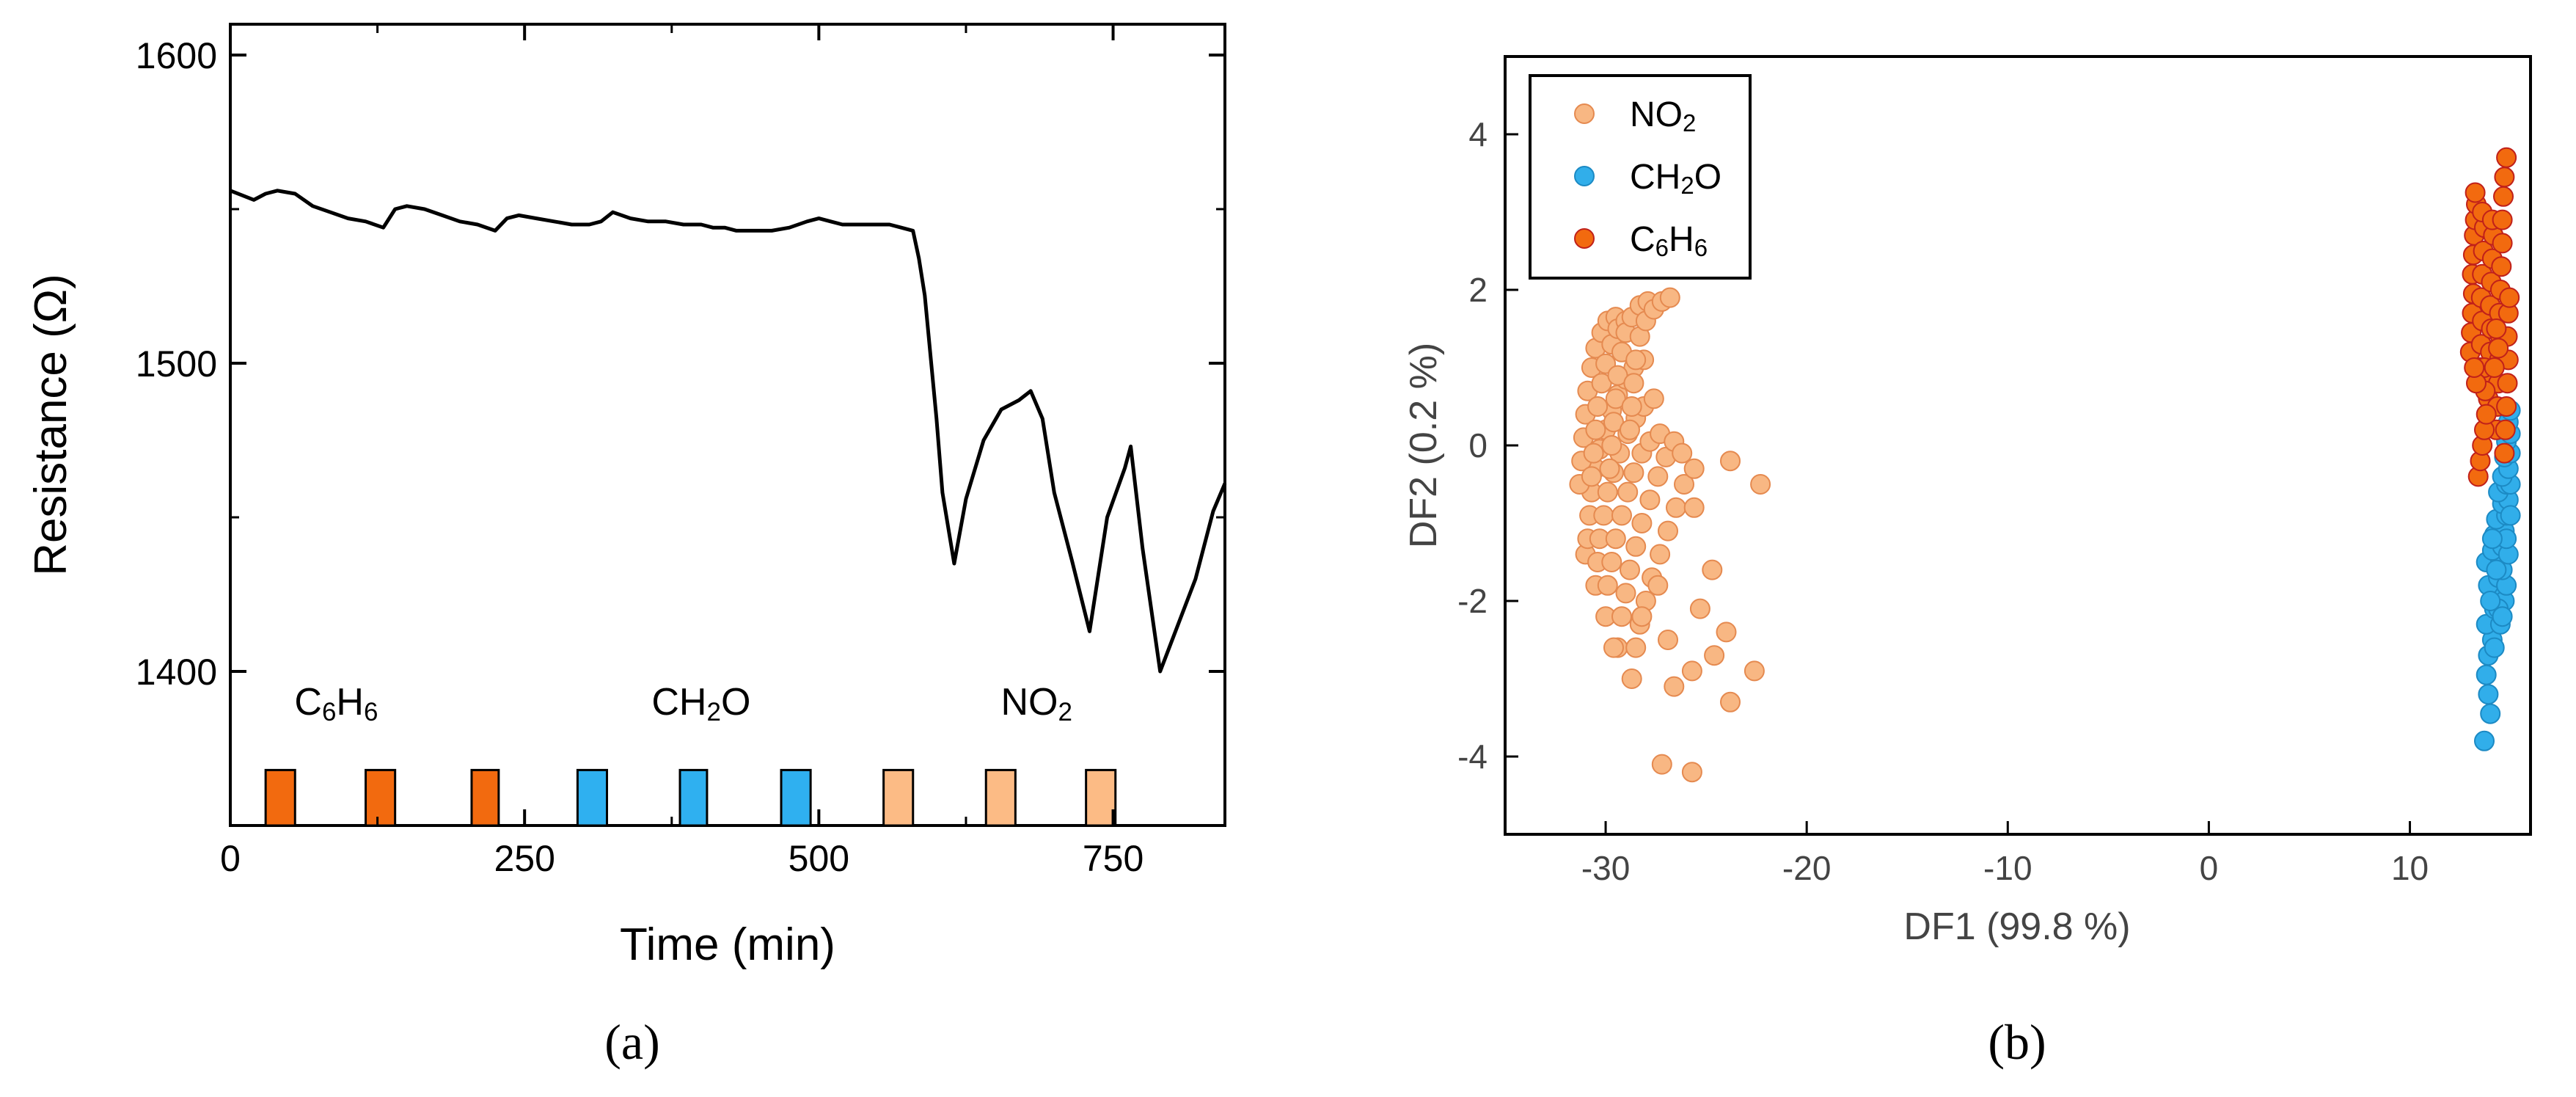 This screenshot has height=1097, width=2576. I want to click on legend-marker-ch2o, so click(1584, 176).